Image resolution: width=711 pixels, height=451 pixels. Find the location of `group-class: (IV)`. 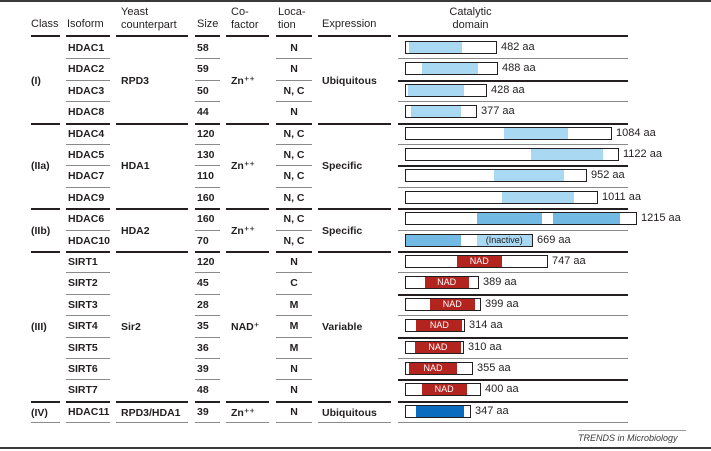

group-class: (IV) is located at coordinates (39, 412).